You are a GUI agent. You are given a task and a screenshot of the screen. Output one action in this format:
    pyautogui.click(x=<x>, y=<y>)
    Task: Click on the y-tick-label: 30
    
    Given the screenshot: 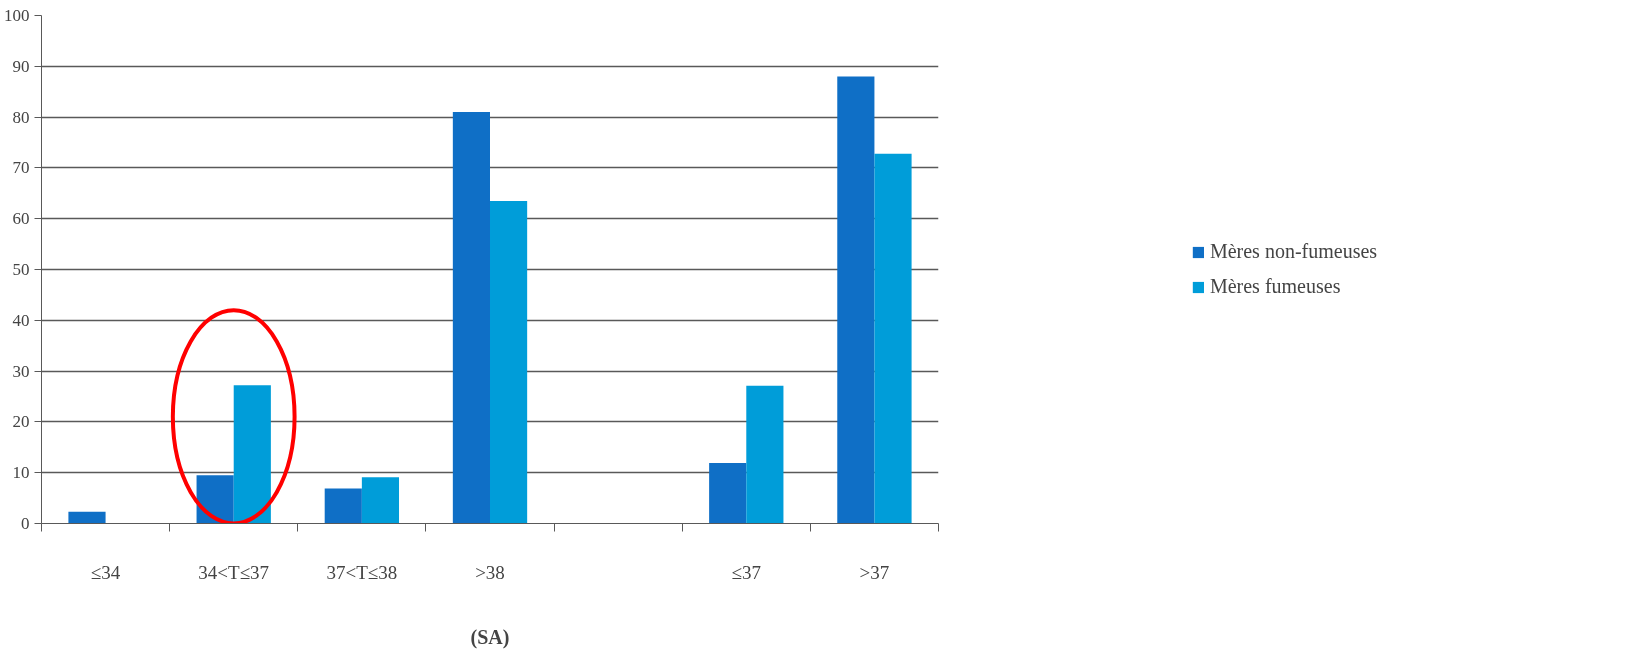 What is the action you would take?
    pyautogui.click(x=21, y=371)
    